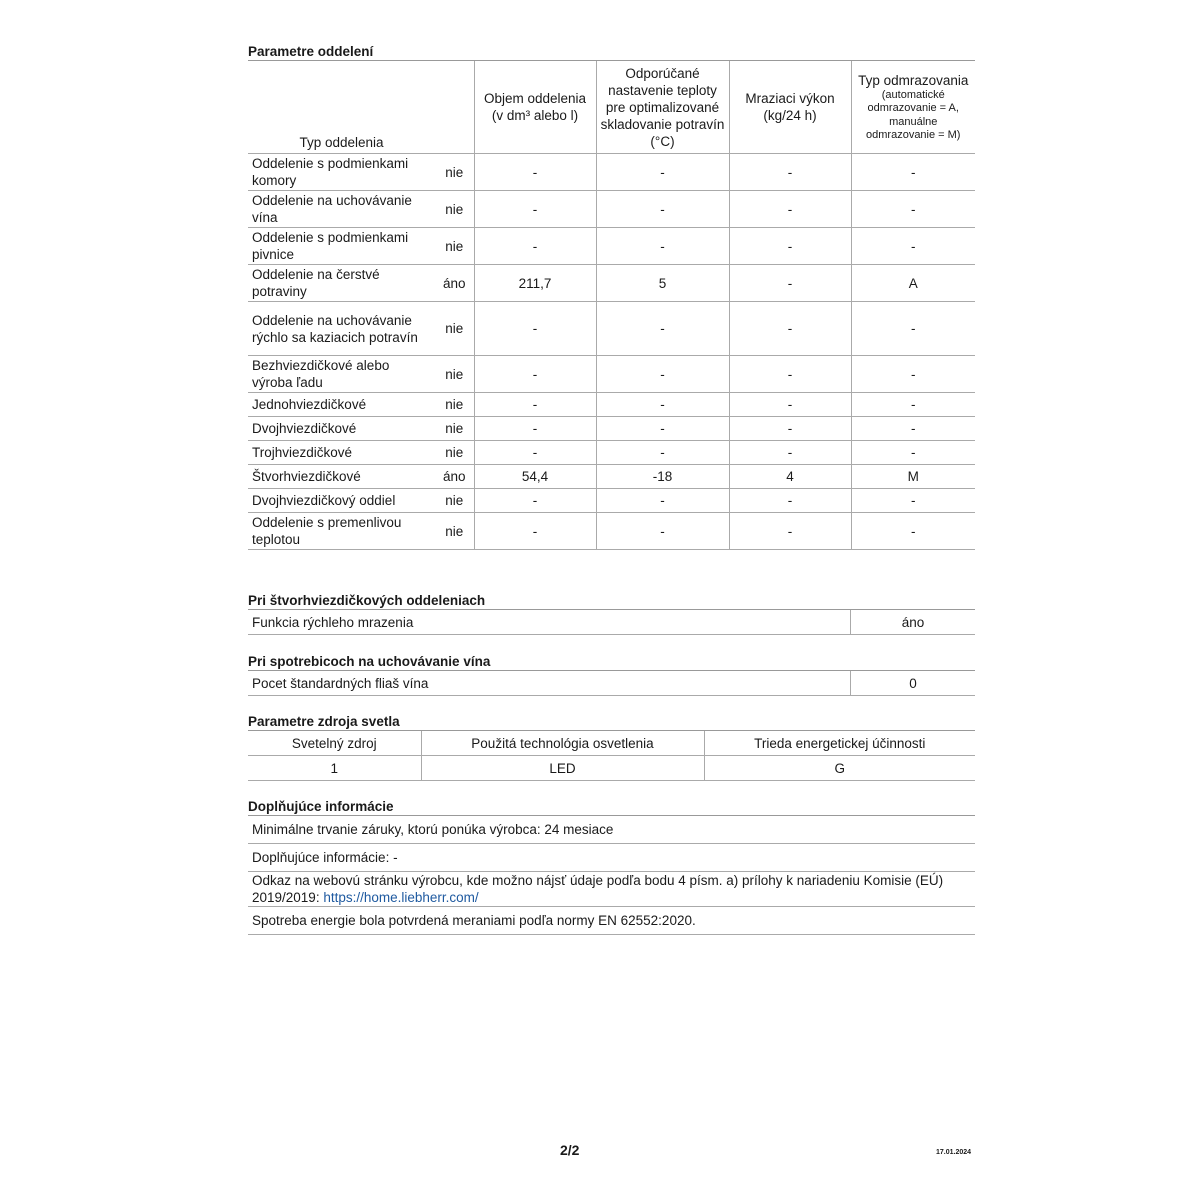 The width and height of the screenshot is (1200, 1200). Describe the element at coordinates (341, 374) in the screenshot. I see `cell-type: Bezhviezdičkové alebo výroba ľadu` at that location.